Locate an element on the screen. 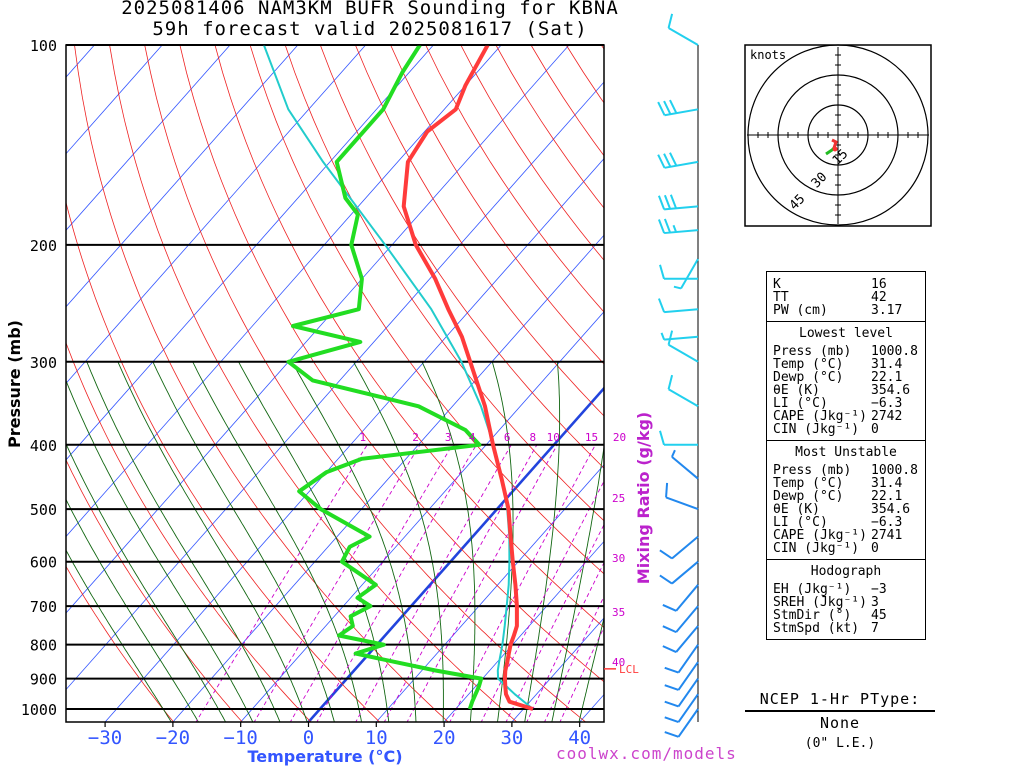 This screenshot has width=1024, height=768. param-label: StmDir (°) is located at coordinates (812, 615).